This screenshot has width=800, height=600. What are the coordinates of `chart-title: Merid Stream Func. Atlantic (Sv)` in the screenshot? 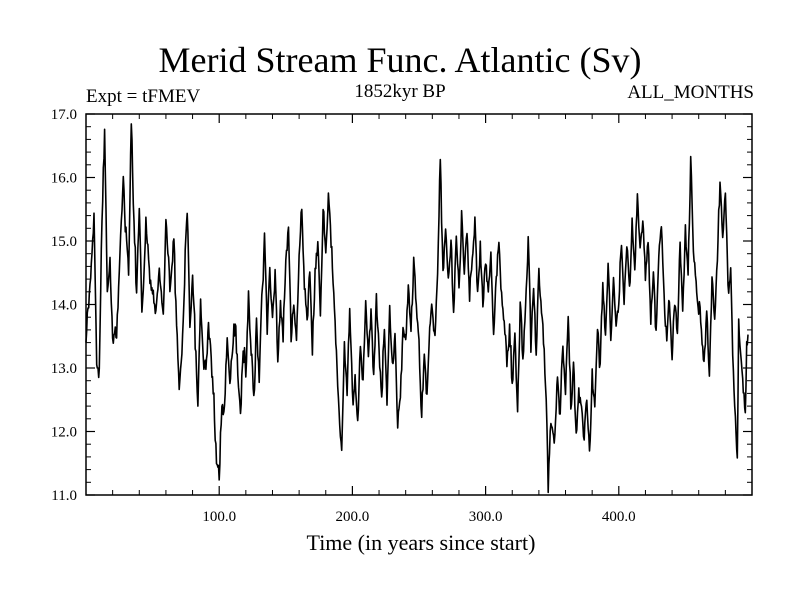 It's located at (400, 60).